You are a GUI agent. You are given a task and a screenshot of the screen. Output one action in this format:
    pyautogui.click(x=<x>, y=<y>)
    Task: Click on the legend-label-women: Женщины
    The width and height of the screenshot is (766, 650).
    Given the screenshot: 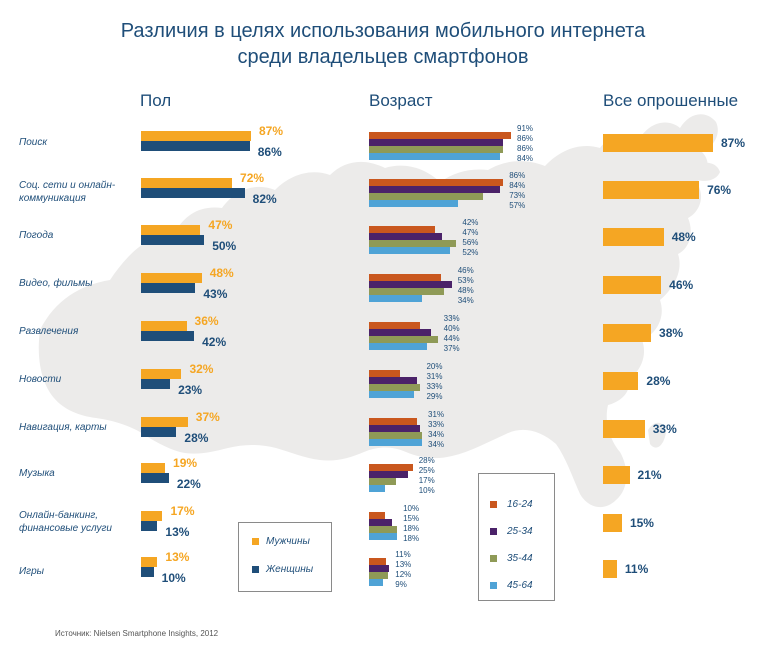 What is the action you would take?
    pyautogui.click(x=290, y=569)
    